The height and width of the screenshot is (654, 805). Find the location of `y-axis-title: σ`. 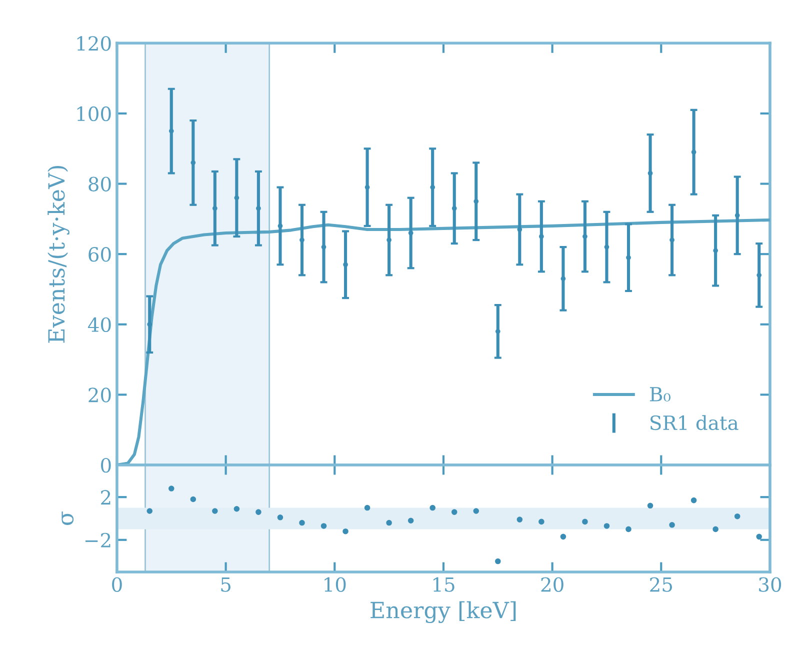

y-axis-title: σ is located at coordinates (68, 518).